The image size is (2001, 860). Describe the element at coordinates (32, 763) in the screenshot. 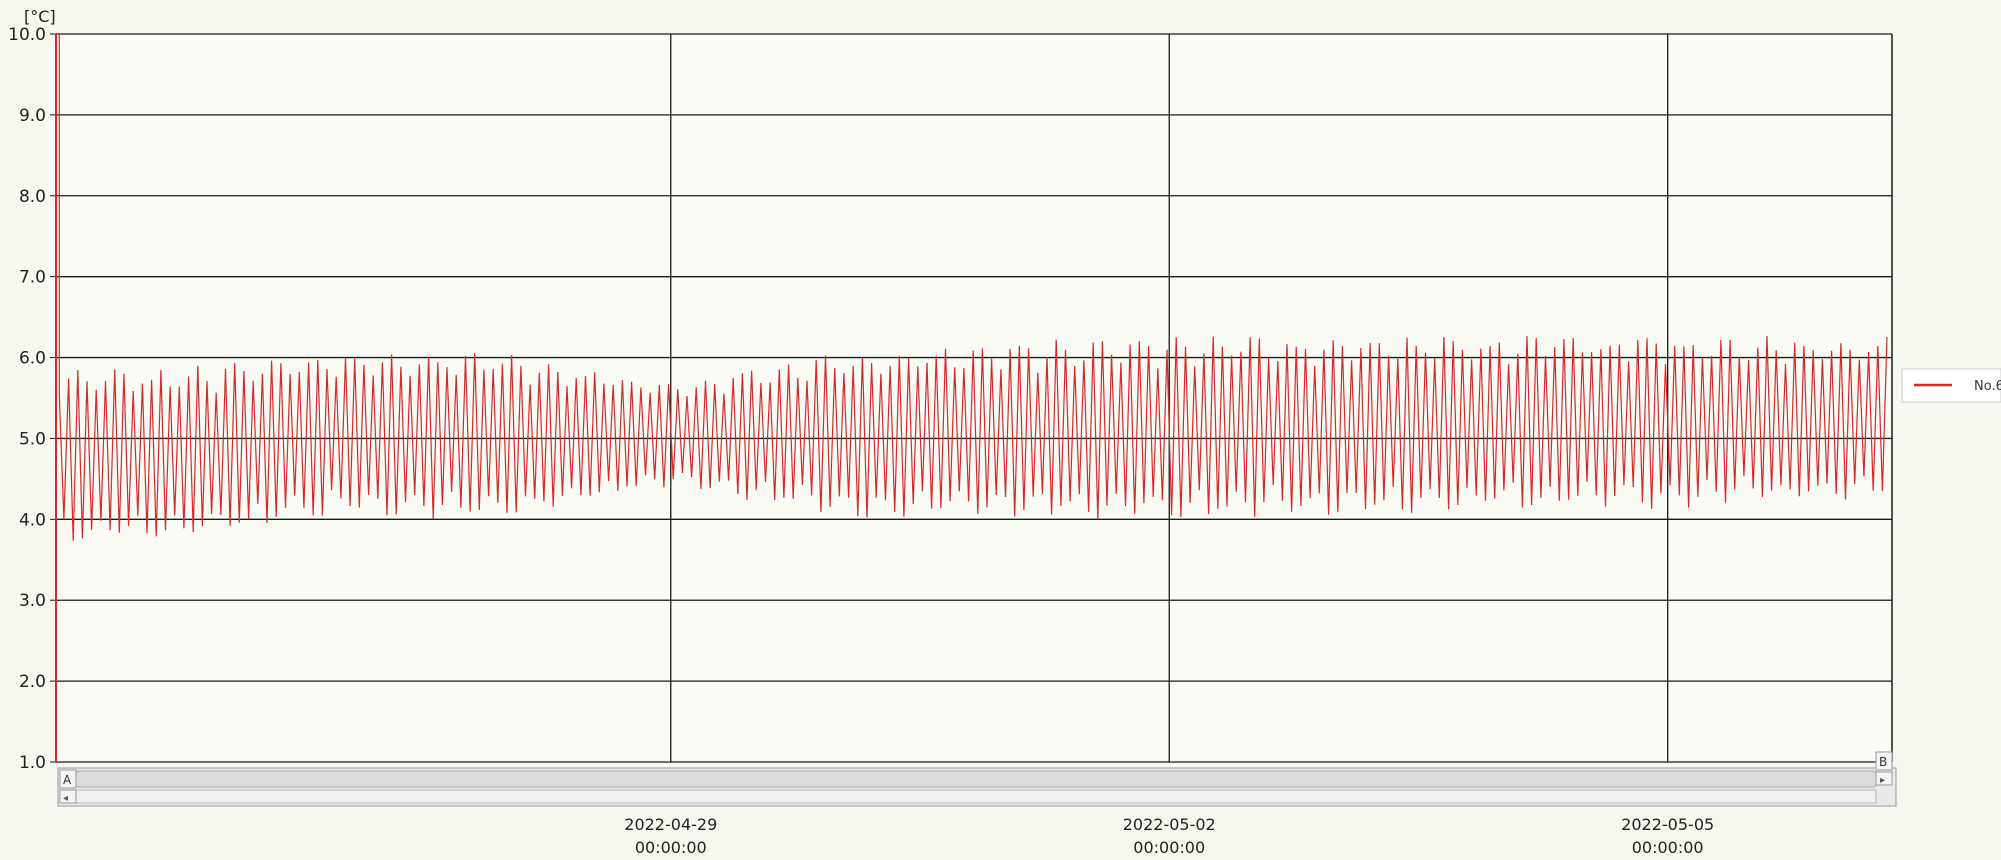

I see `y-tick-label: 1.0` at that location.